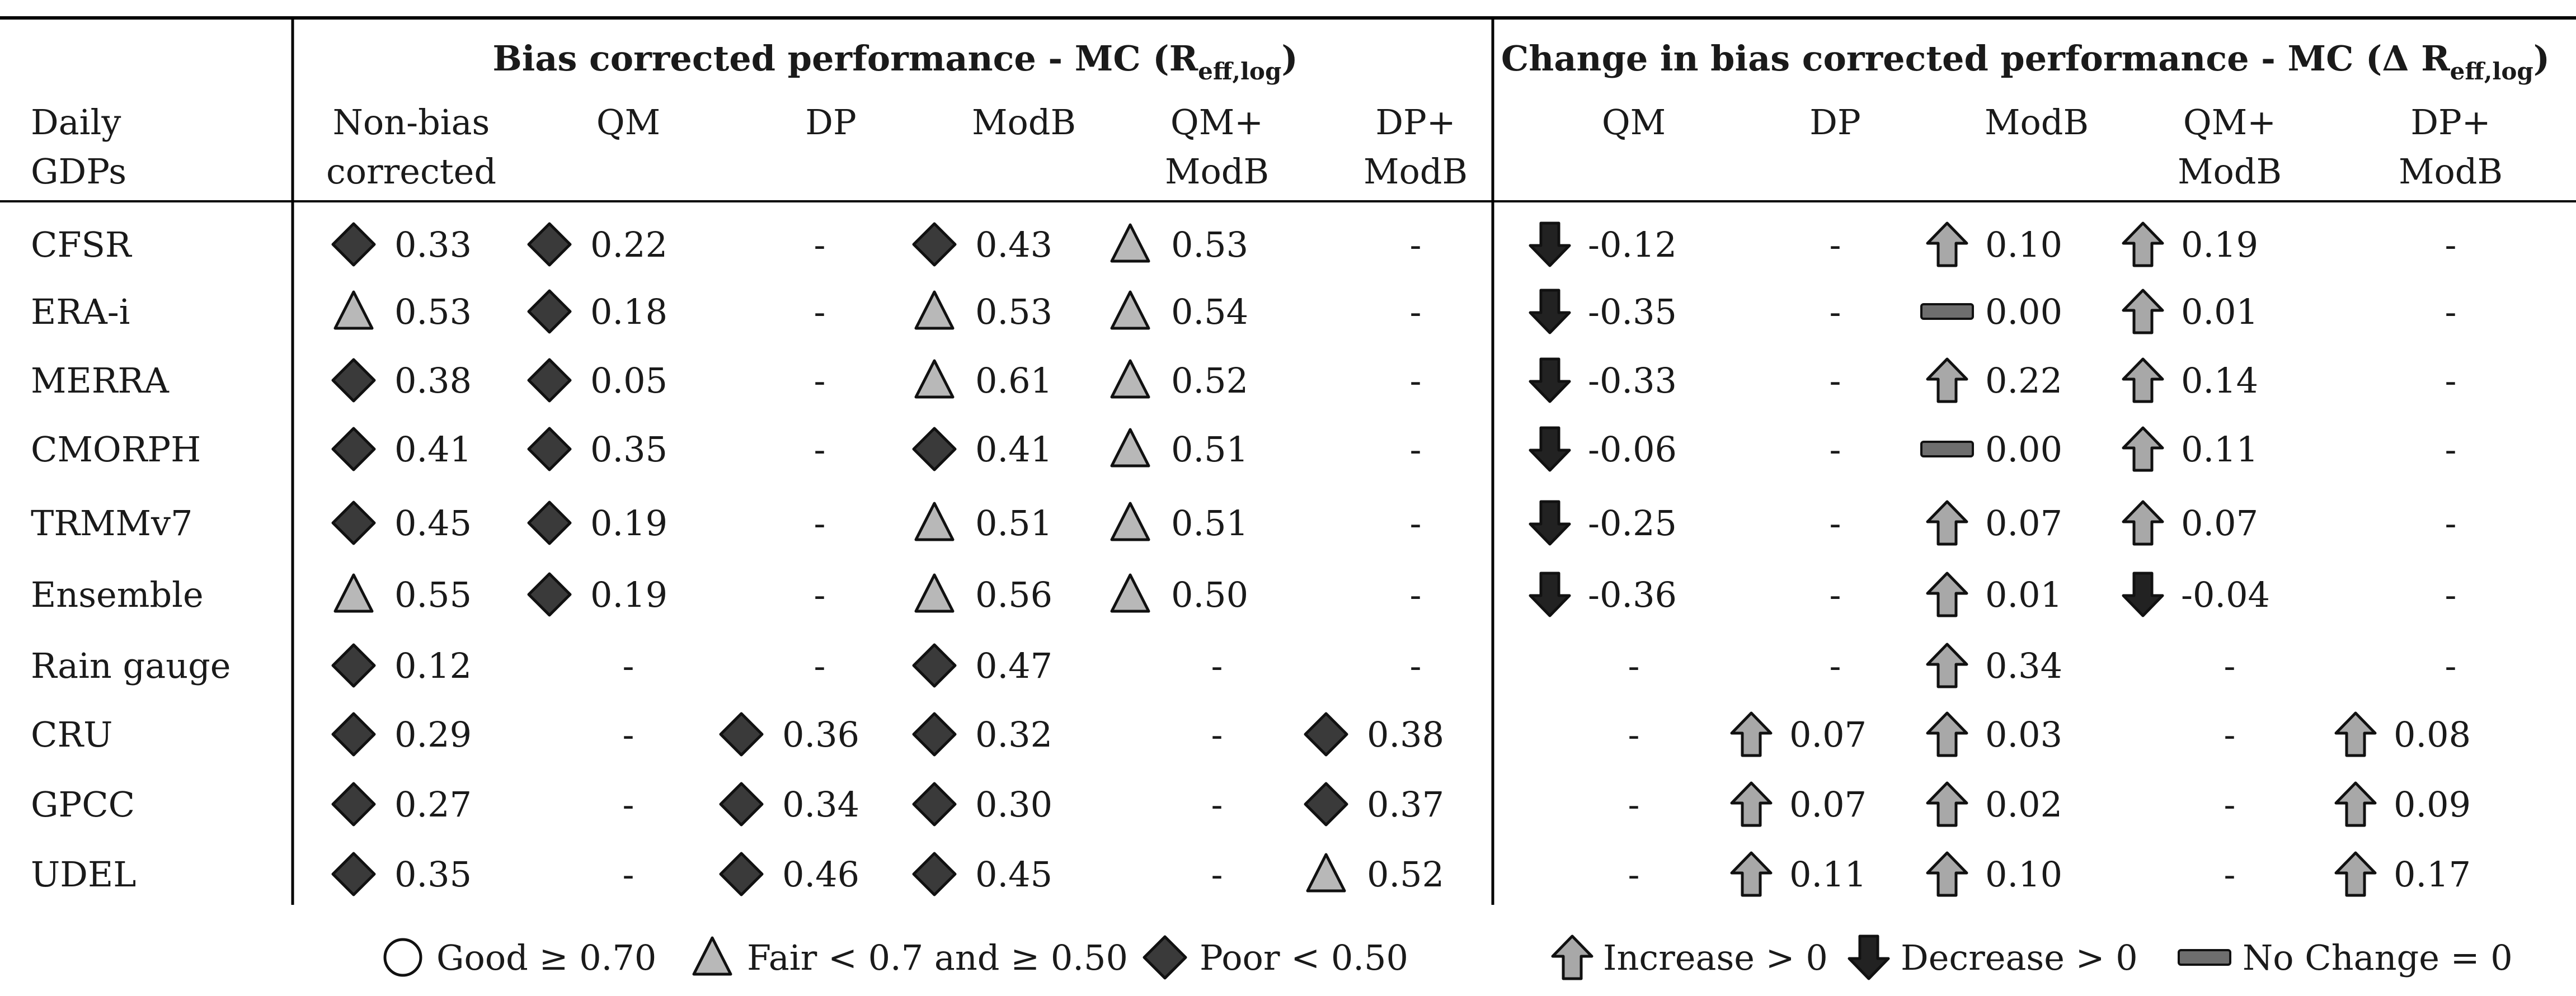 This screenshot has width=2576, height=996. What do you see at coordinates (80, 312) in the screenshot?
I see `row-label: ERA-i` at bounding box center [80, 312].